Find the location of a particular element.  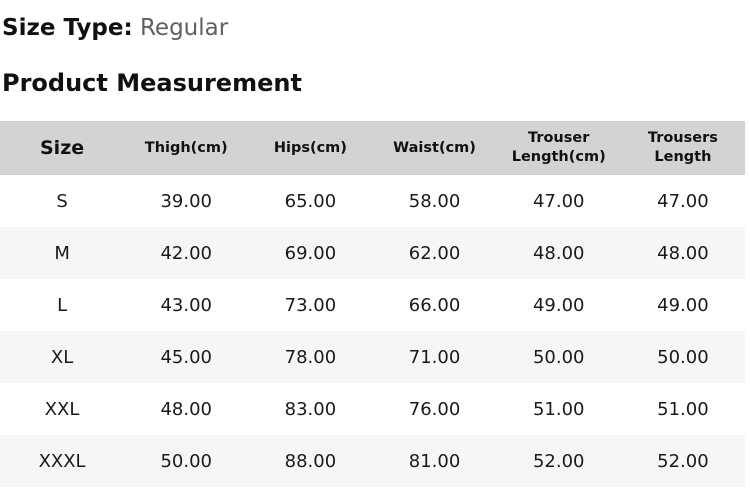

measurement-cell-thigh_cm: 42.00 is located at coordinates (186, 253).